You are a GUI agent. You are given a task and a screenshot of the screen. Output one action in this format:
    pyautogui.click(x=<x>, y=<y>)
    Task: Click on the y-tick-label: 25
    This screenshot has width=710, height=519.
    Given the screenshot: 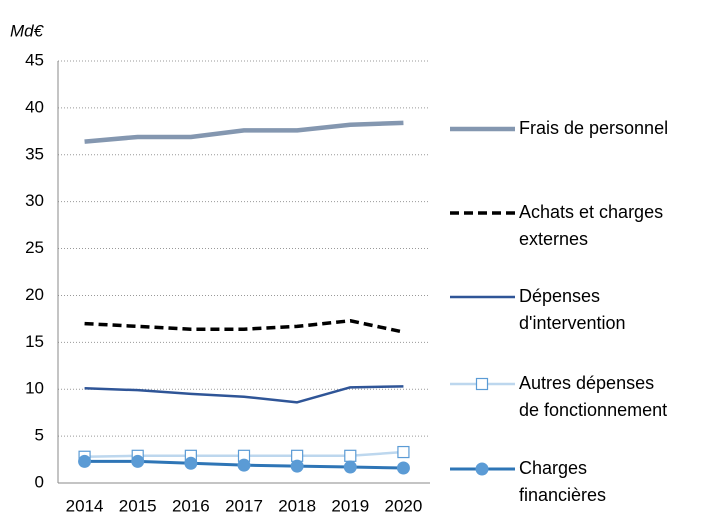 What is the action you would take?
    pyautogui.click(x=34, y=247)
    